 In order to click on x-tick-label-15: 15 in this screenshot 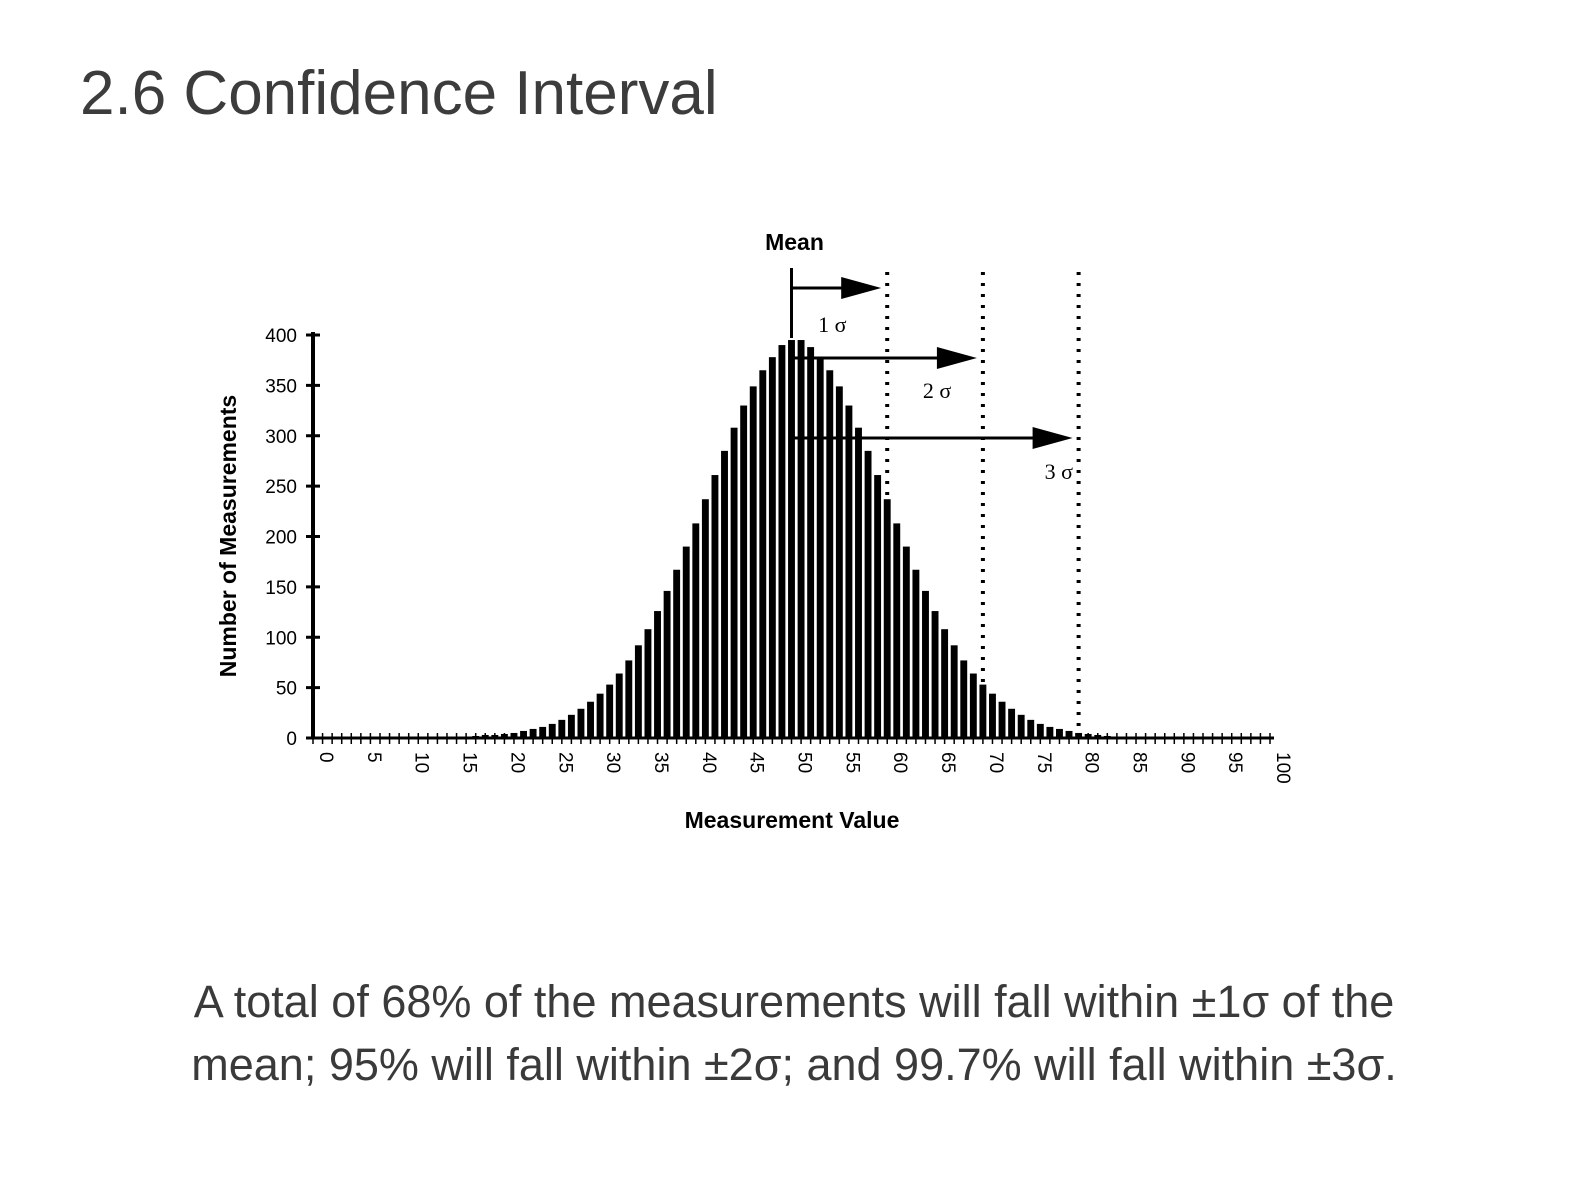, I will do `click(469, 762)`.